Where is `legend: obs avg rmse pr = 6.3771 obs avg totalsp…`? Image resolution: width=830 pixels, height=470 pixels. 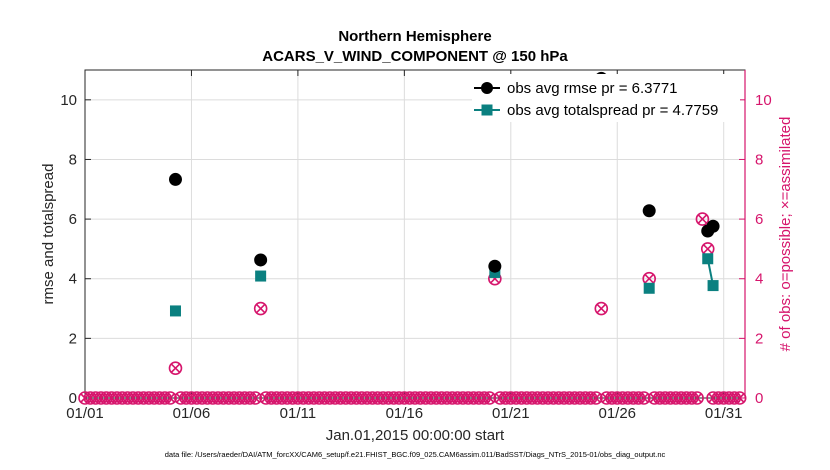
legend: obs avg rmse pr = 6.3771 obs avg totalsp… is located at coordinates (606, 98).